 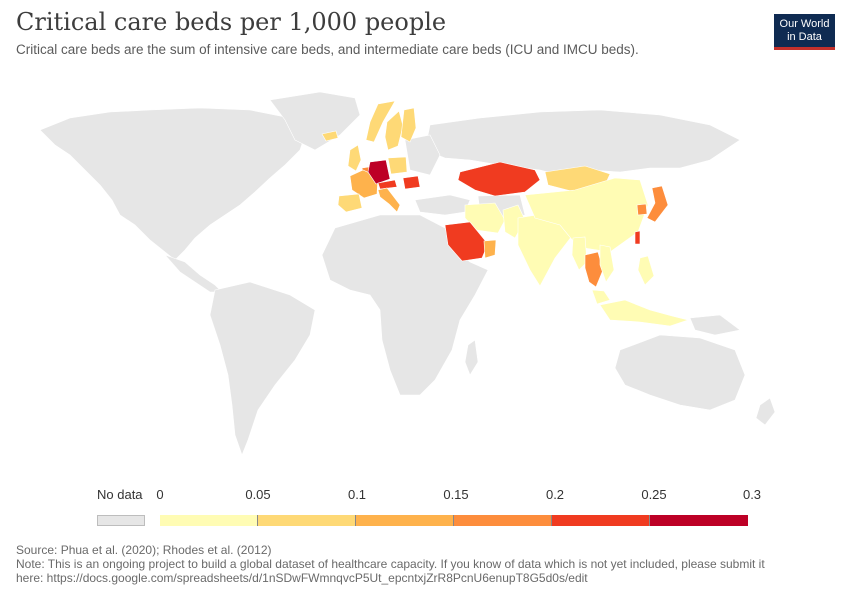 I want to click on region-japan, so click(x=657, y=204).